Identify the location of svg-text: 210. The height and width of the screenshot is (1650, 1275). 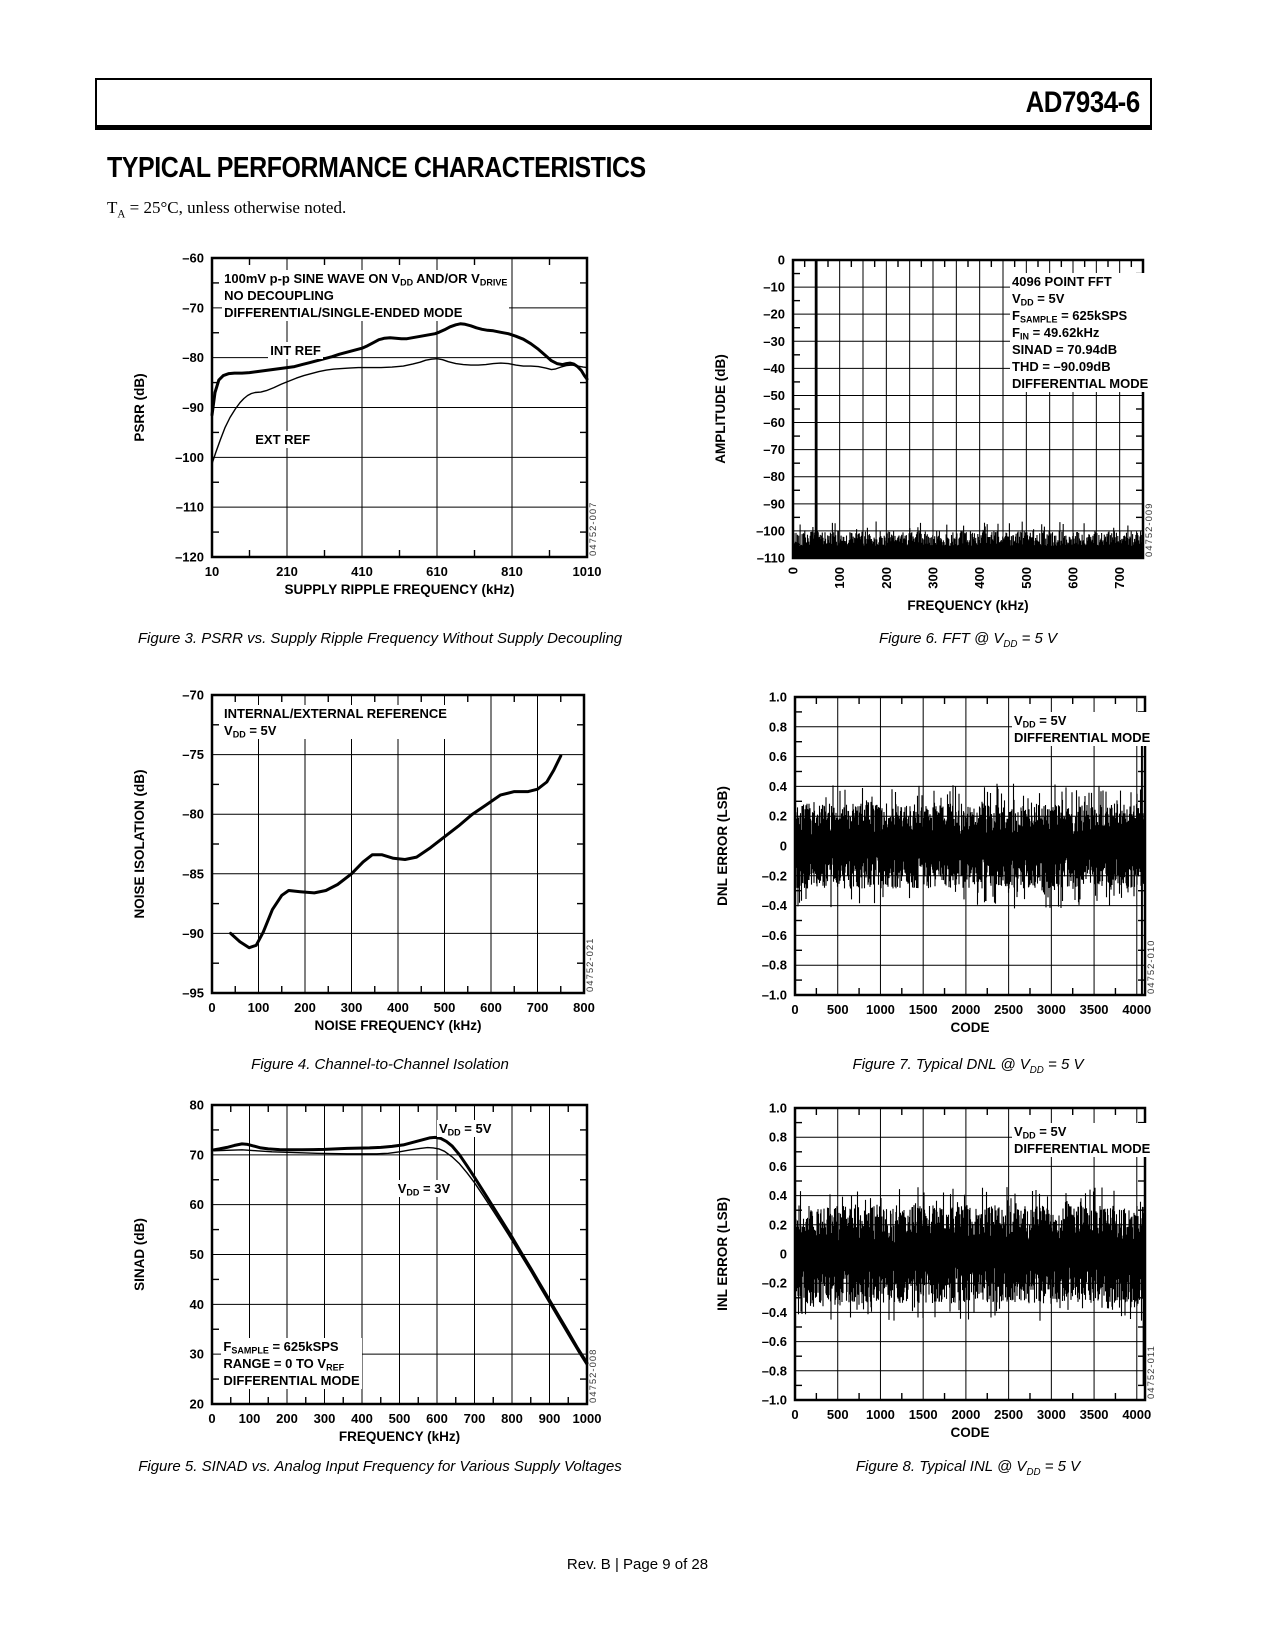
(287, 571).